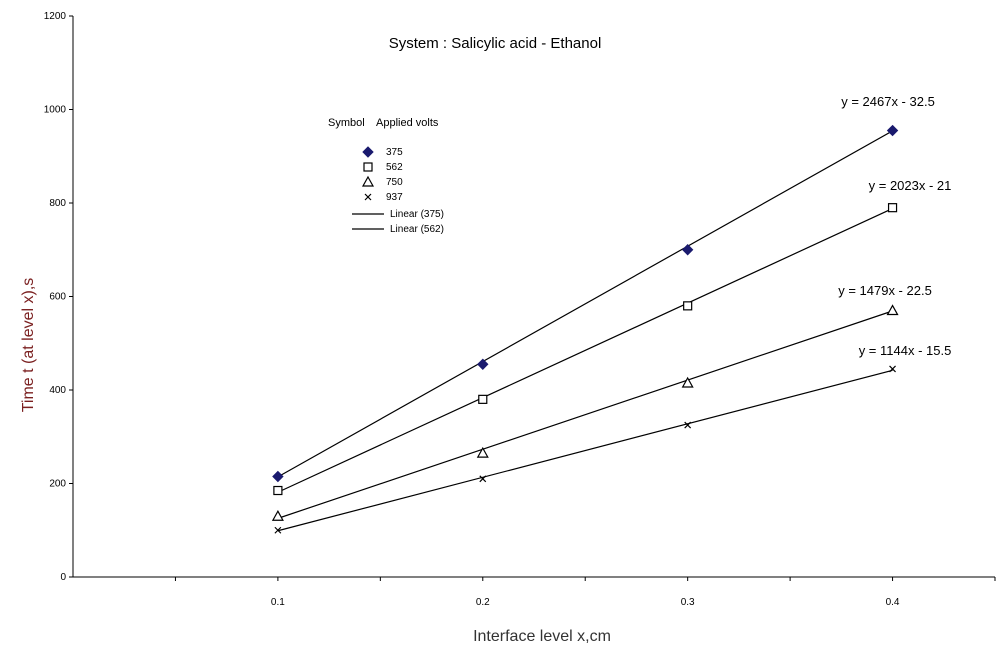 This screenshot has width=1005, height=651. I want to click on legend-label: 937, so click(394, 197).